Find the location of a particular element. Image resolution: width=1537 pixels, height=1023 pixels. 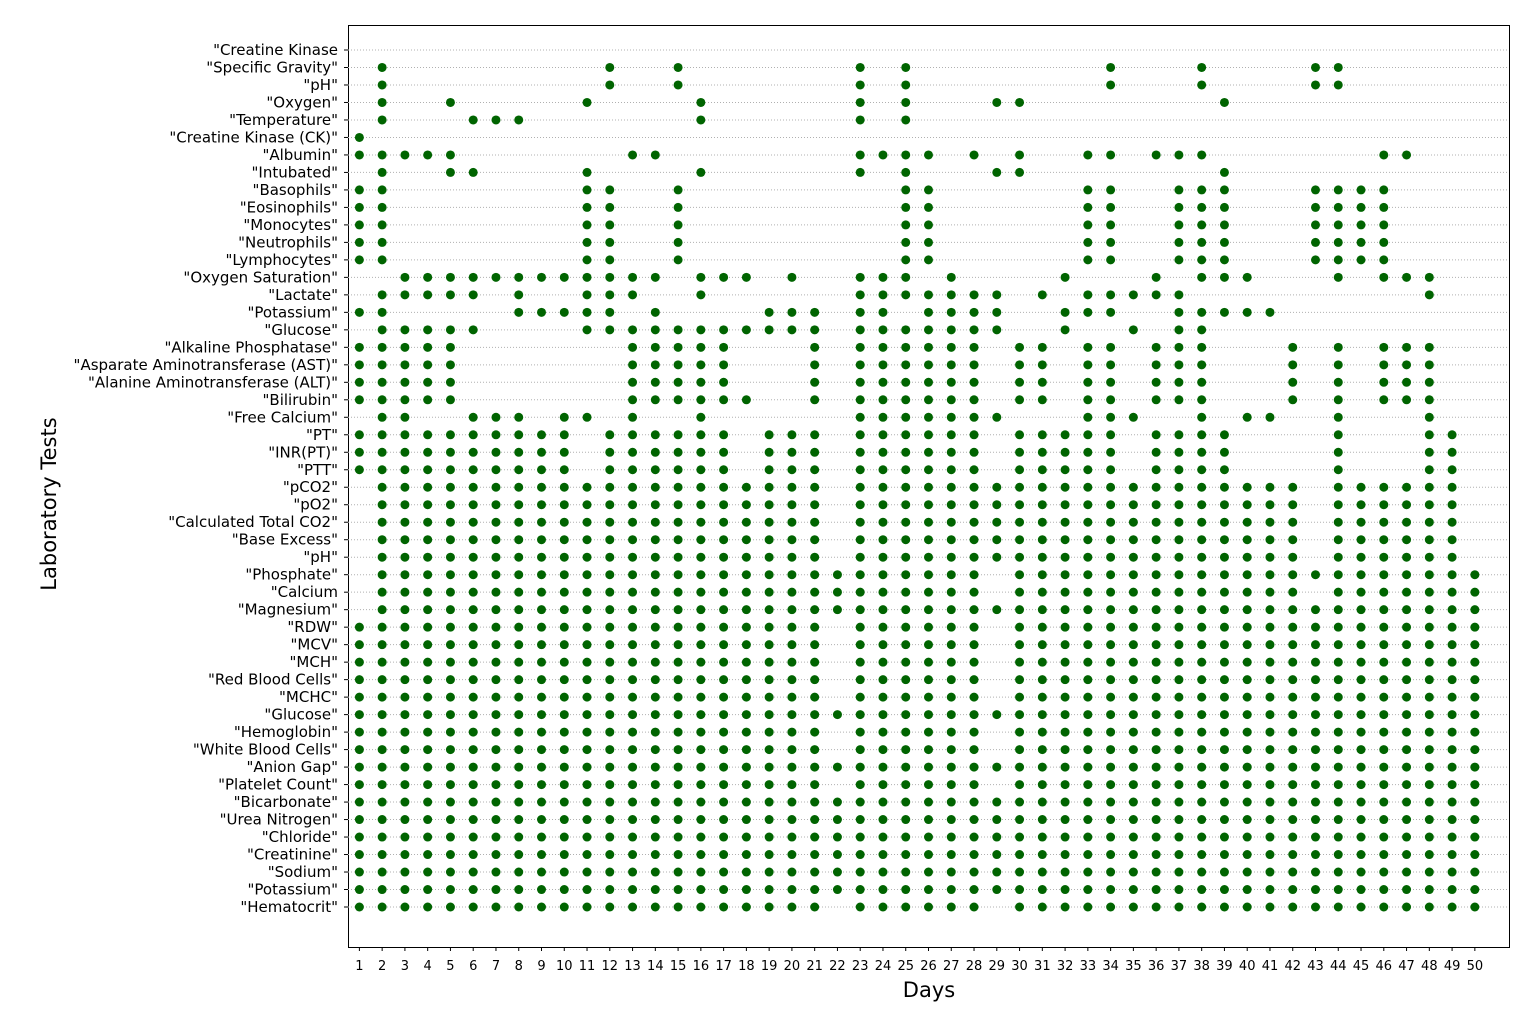

x-tick-label: 22 is located at coordinates (837, 966).